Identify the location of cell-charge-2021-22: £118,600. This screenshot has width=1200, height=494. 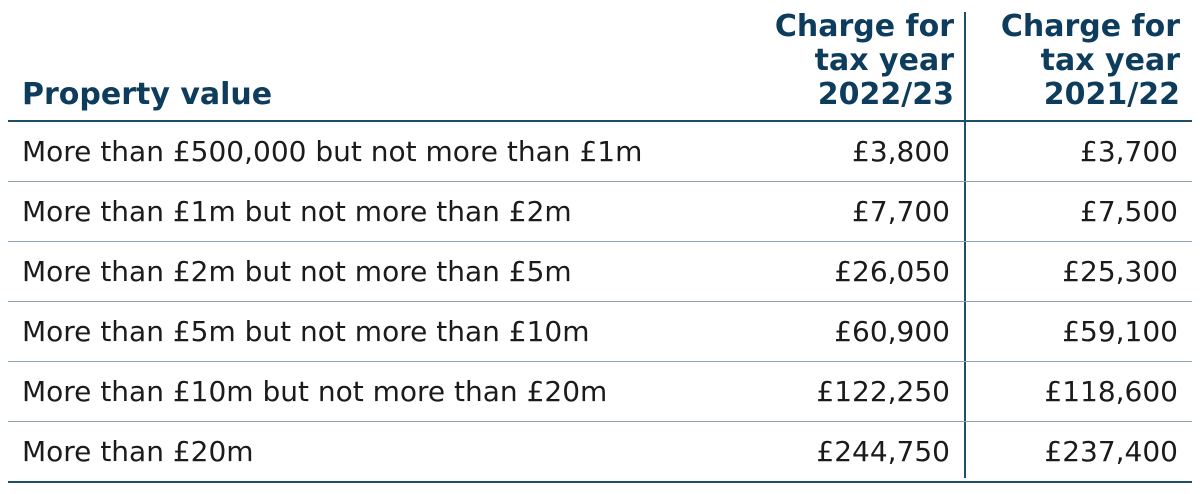
(1111, 391).